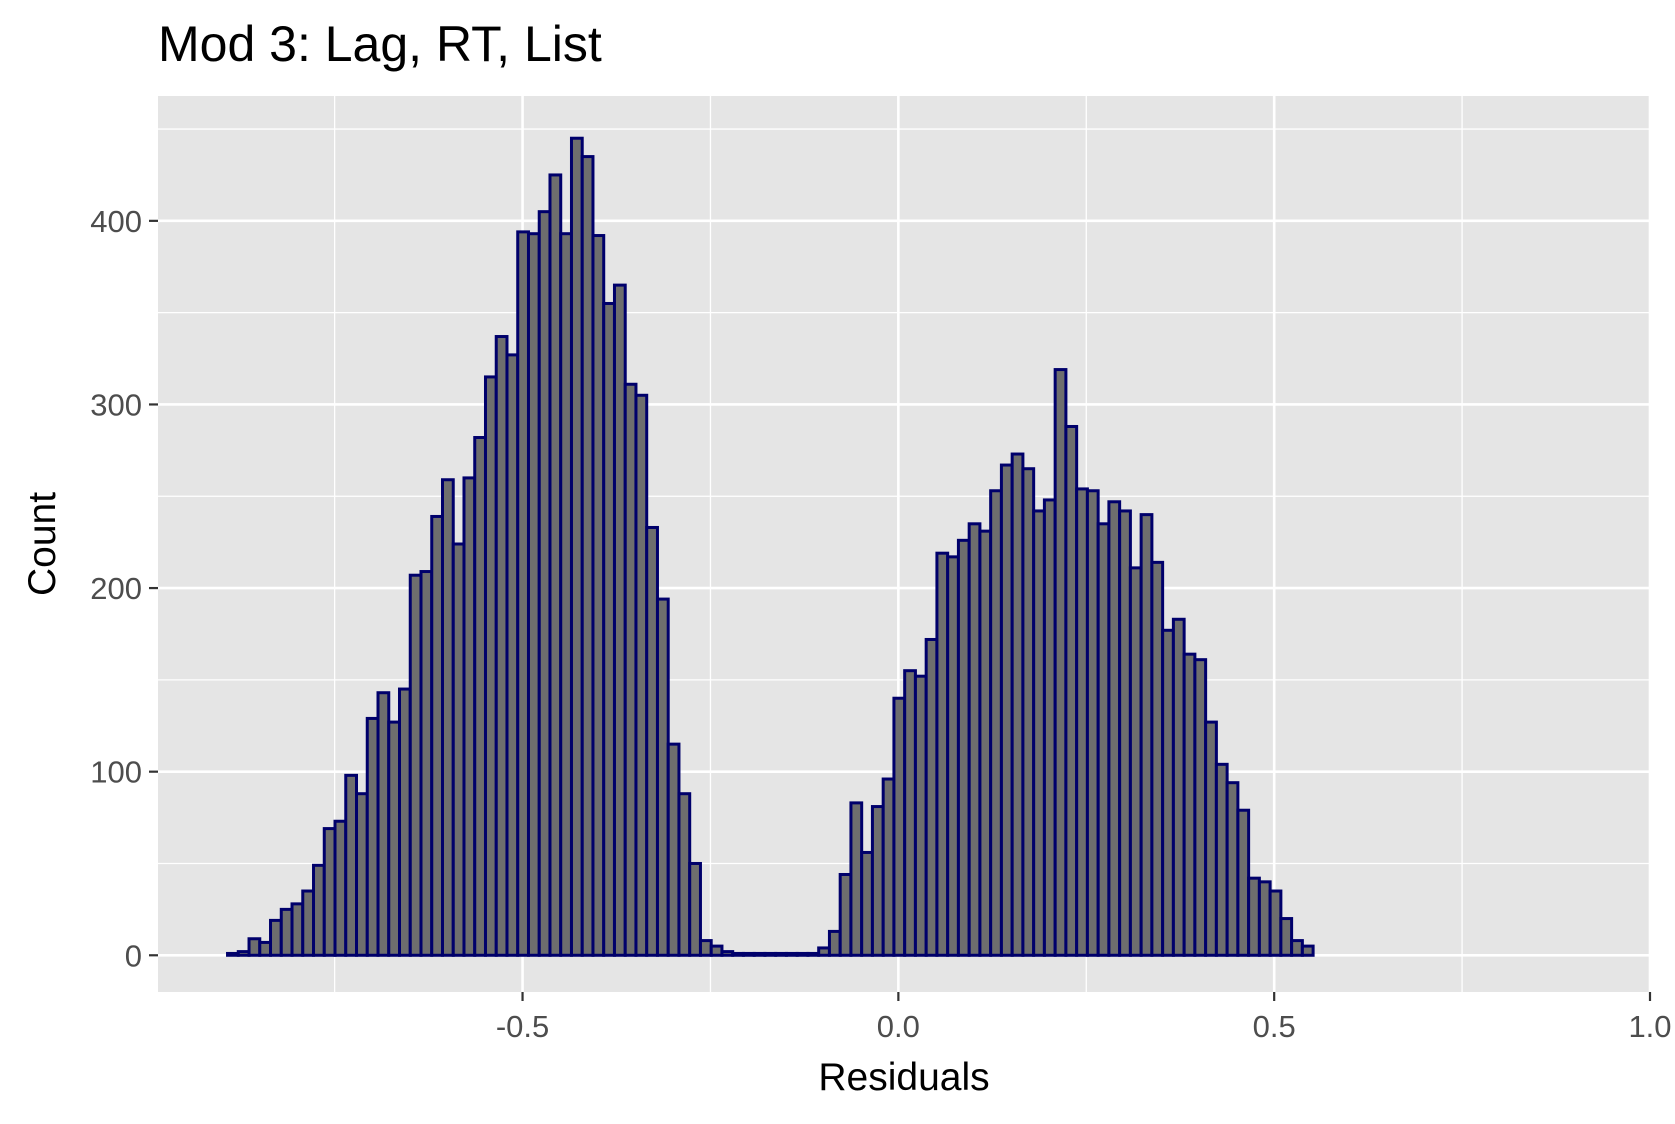 This screenshot has height=1124, width=1675. What do you see at coordinates (116, 588) in the screenshot?
I see `y-tick-label: 200` at bounding box center [116, 588].